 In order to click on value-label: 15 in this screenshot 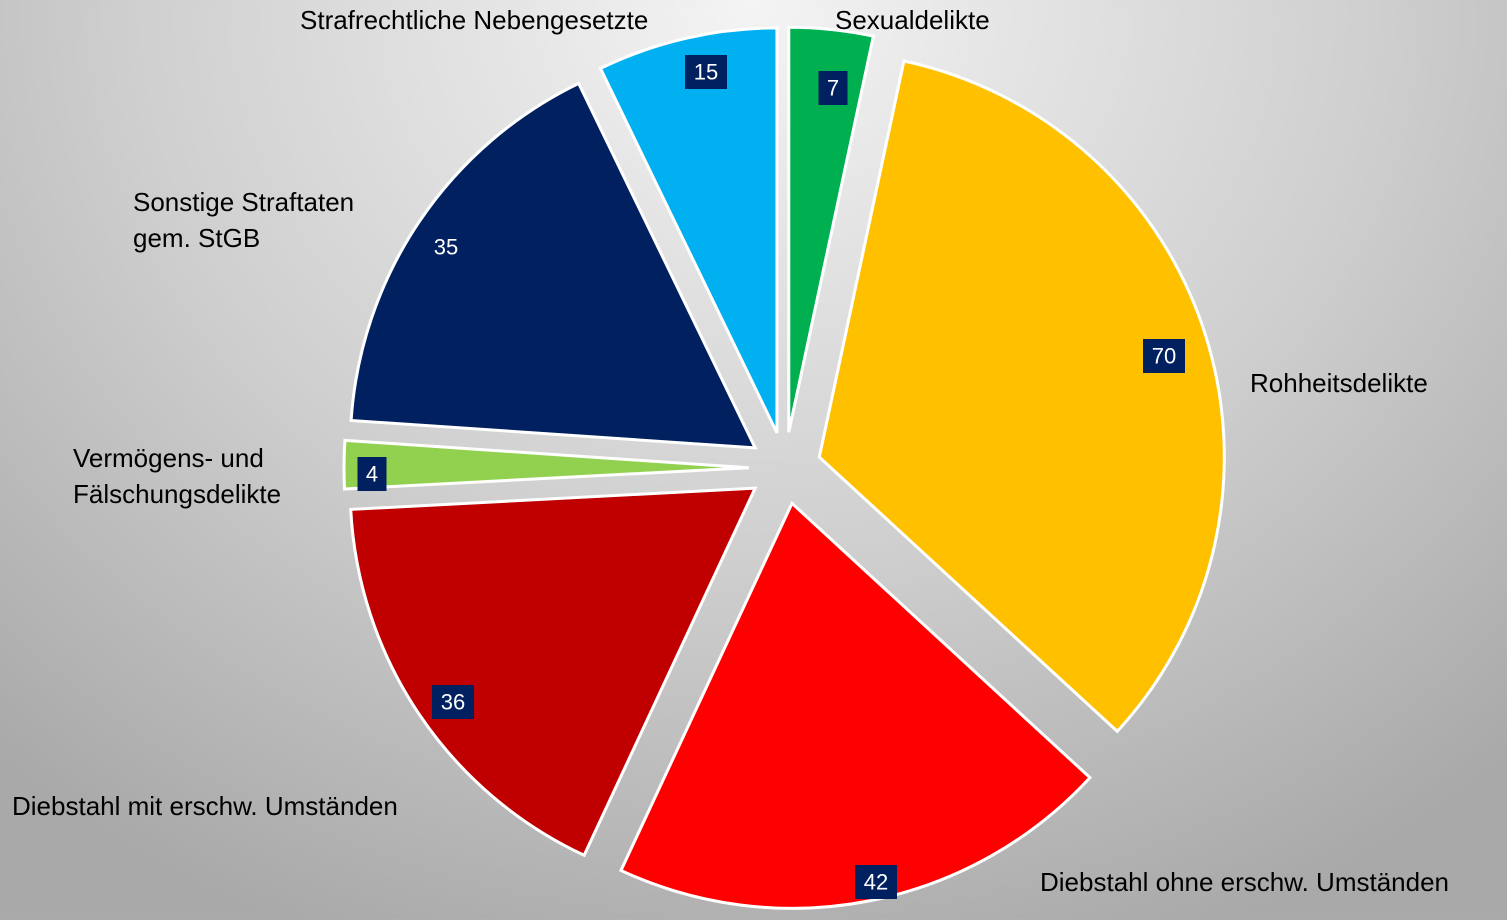, I will do `click(706, 72)`.